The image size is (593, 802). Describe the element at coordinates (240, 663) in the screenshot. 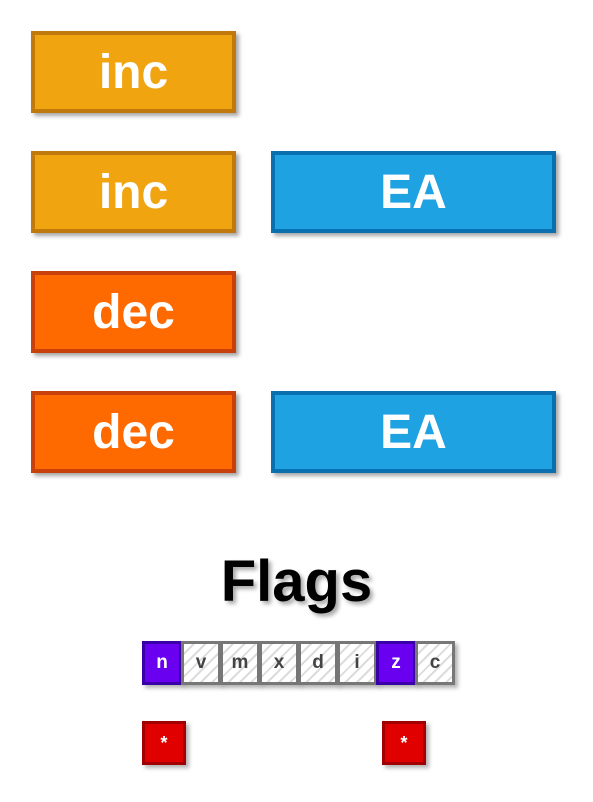

I see `flag-m: m` at that location.